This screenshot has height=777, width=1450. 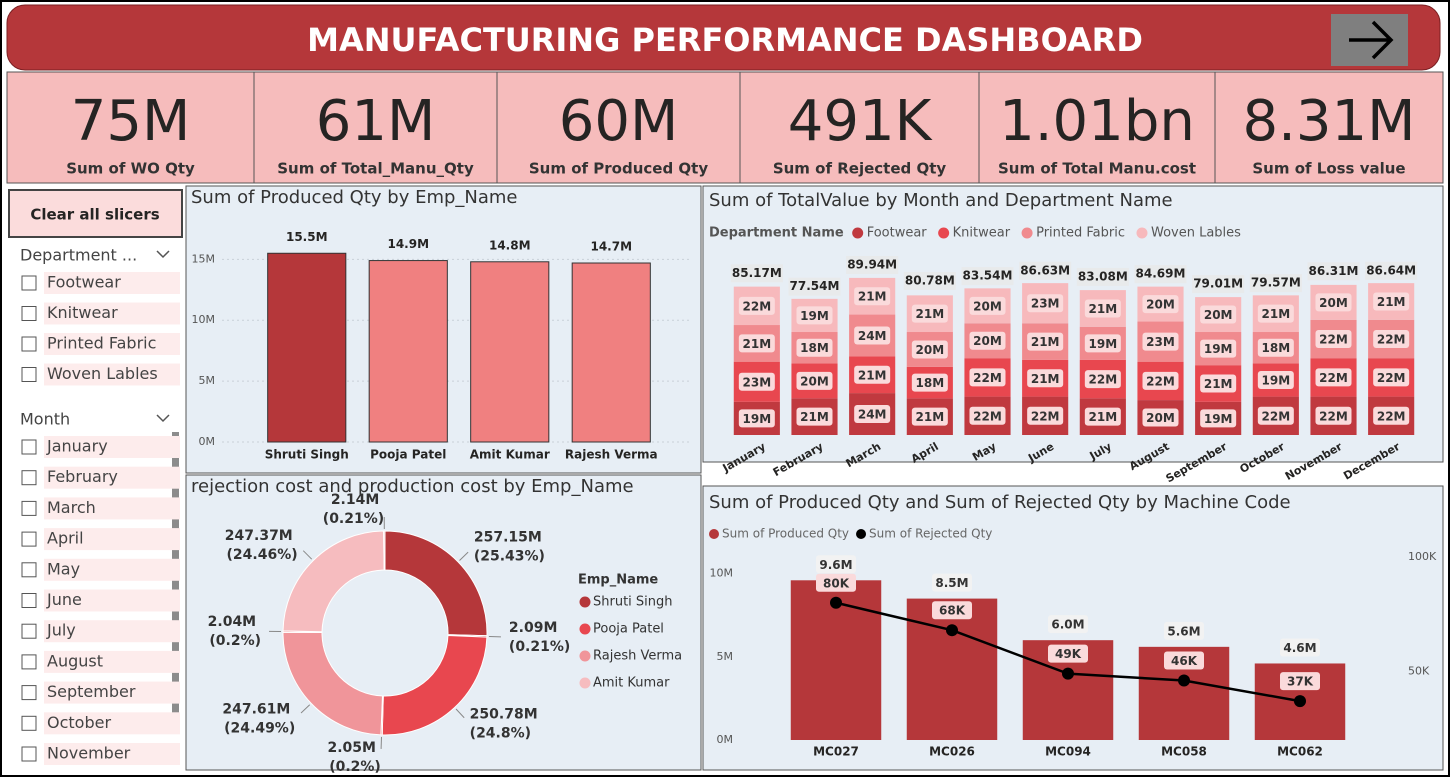 What do you see at coordinates (1419, 670) in the screenshot?
I see `y2-tick-label: 50K` at bounding box center [1419, 670].